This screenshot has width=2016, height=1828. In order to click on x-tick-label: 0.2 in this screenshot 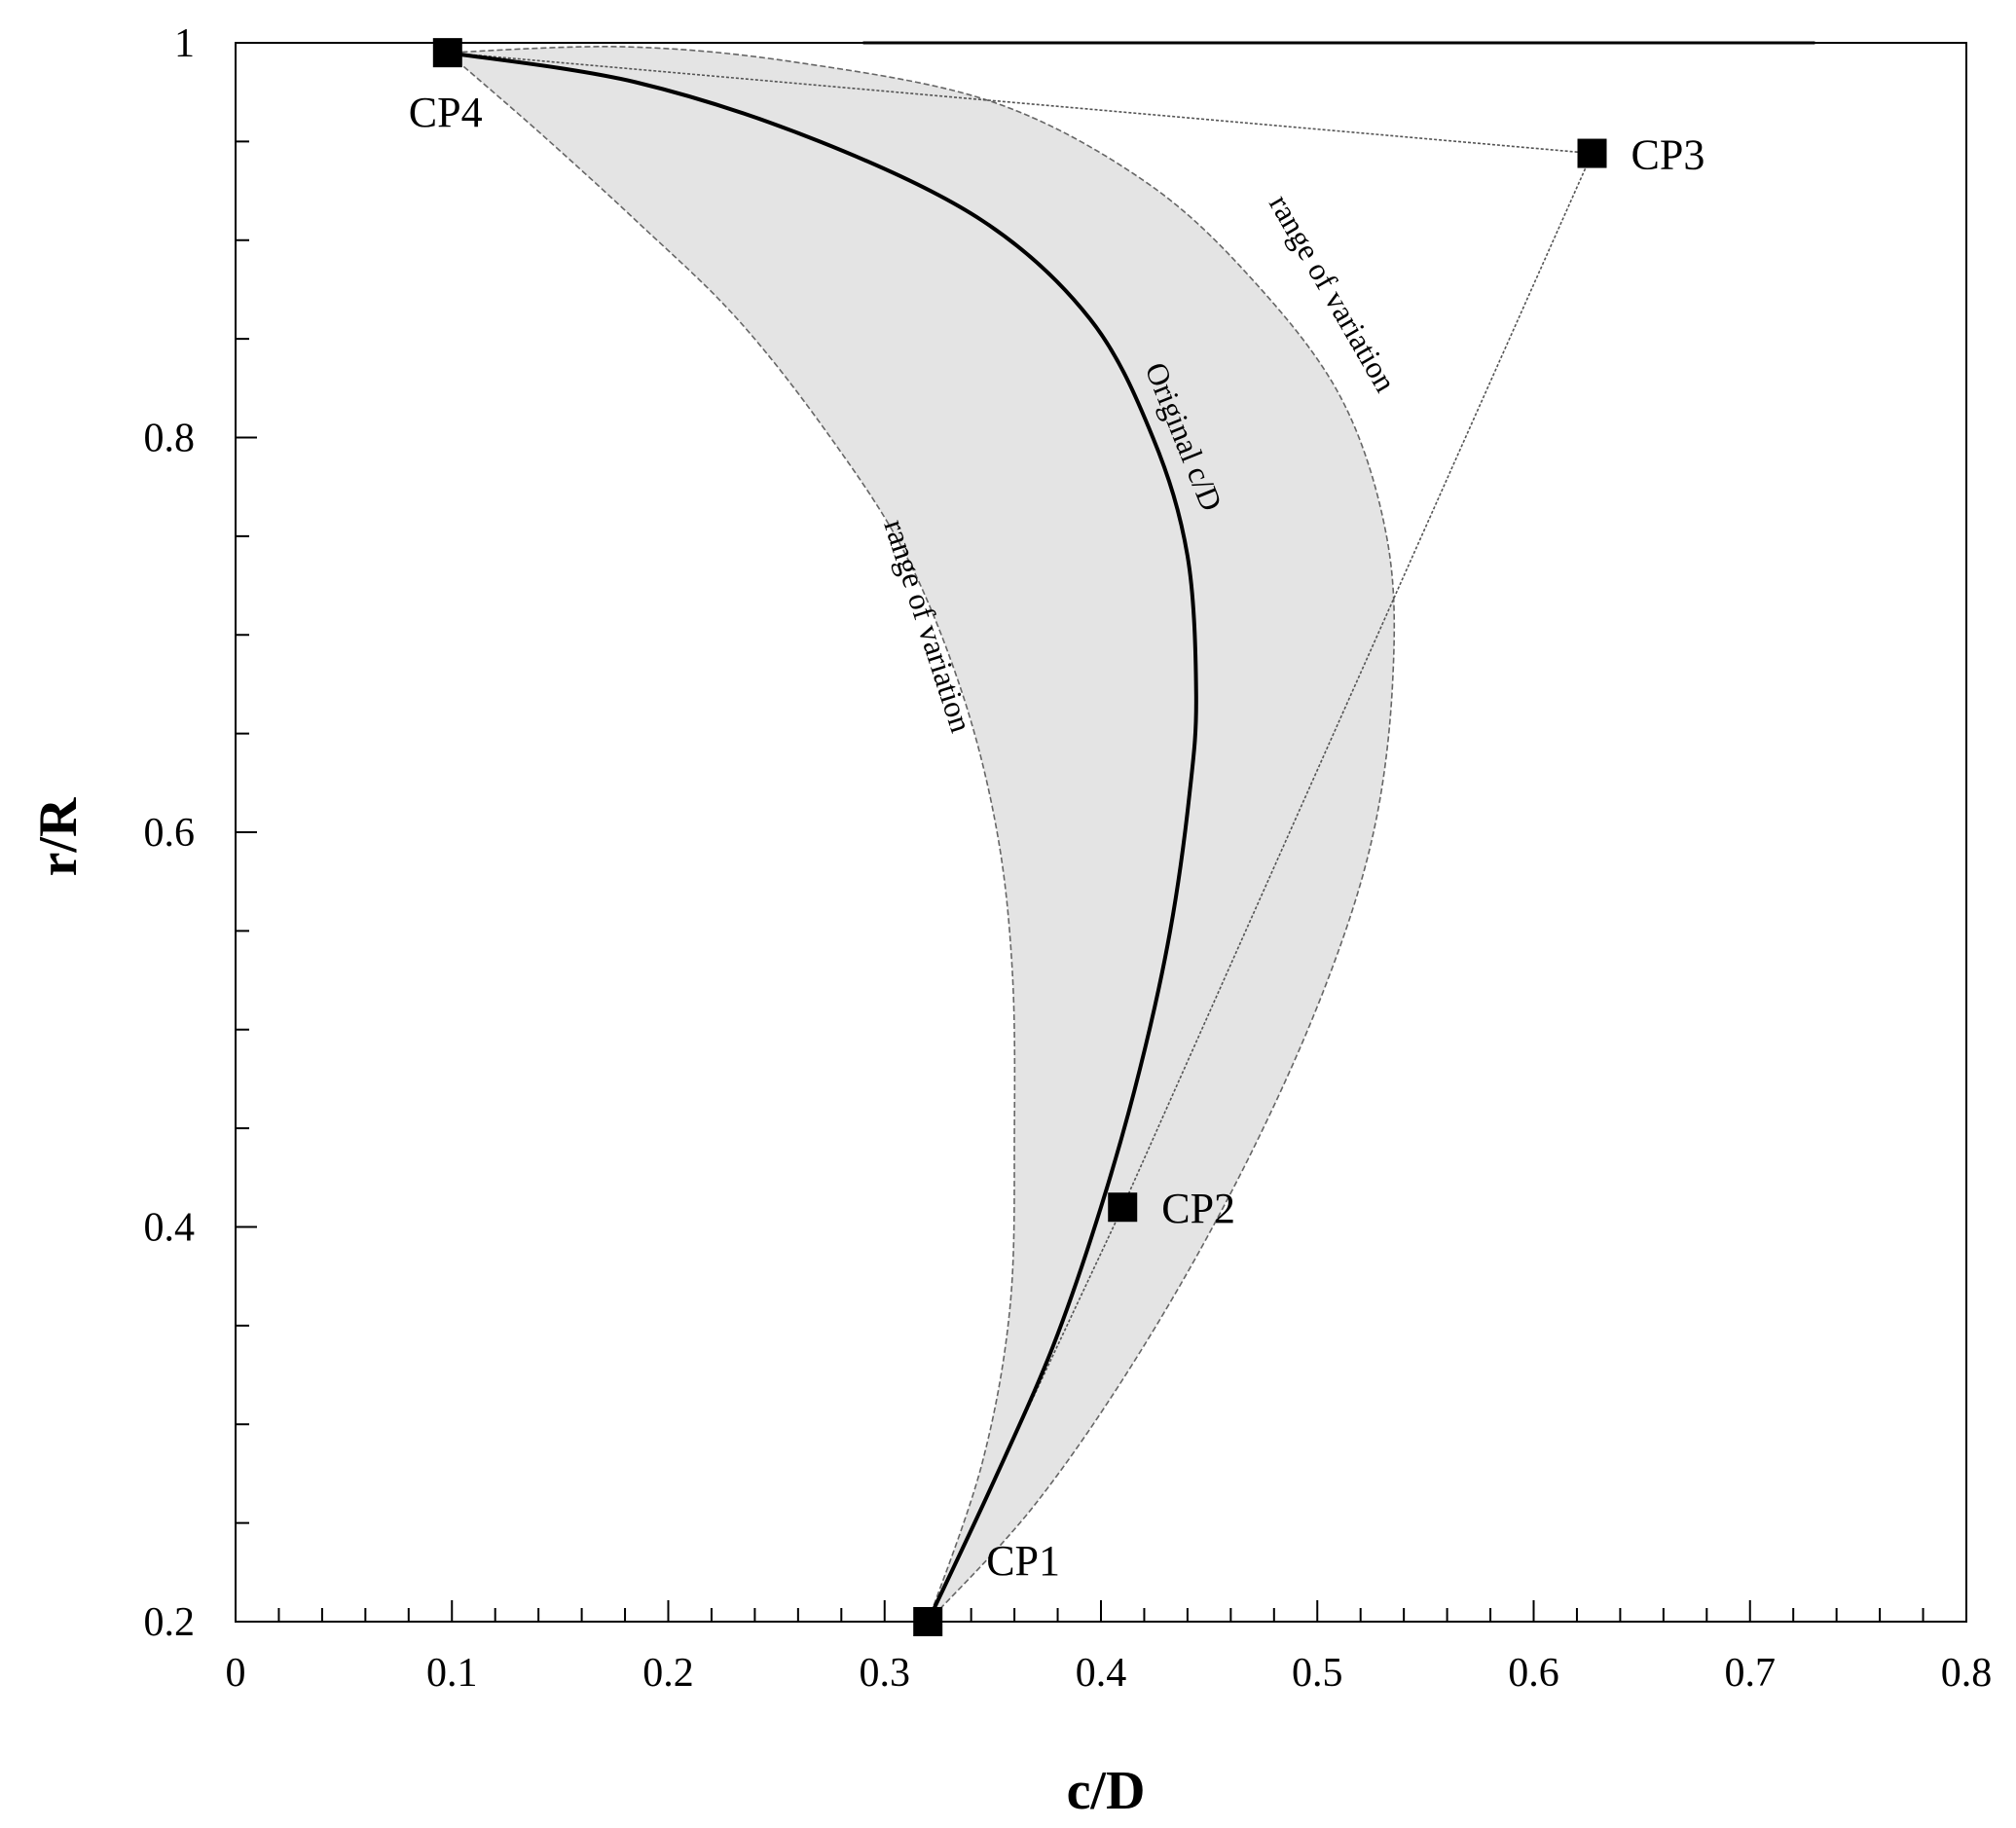, I will do `click(668, 1673)`.